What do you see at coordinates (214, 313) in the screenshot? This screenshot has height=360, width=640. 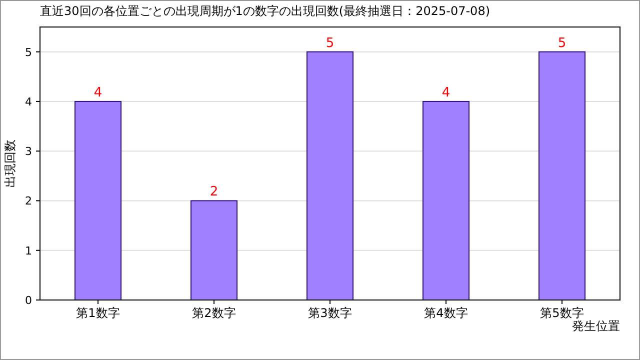 I see `x-tick-label: 第2数字` at bounding box center [214, 313].